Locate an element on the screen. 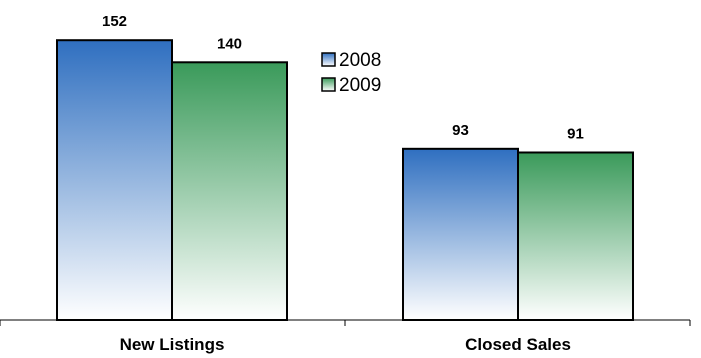 Image resolution: width=701 pixels, height=358 pixels. legend: 2008 2009 is located at coordinates (351, 73).